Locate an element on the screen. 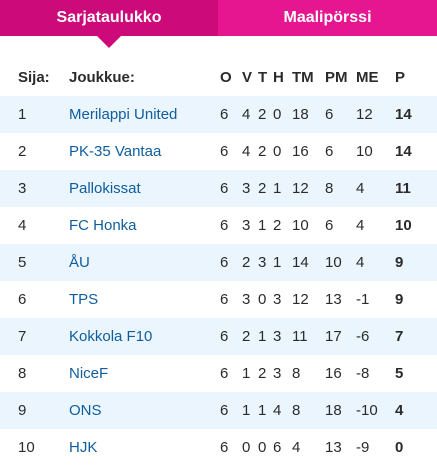 The height and width of the screenshot is (473, 437). team-link: NiceF is located at coordinates (89, 373).